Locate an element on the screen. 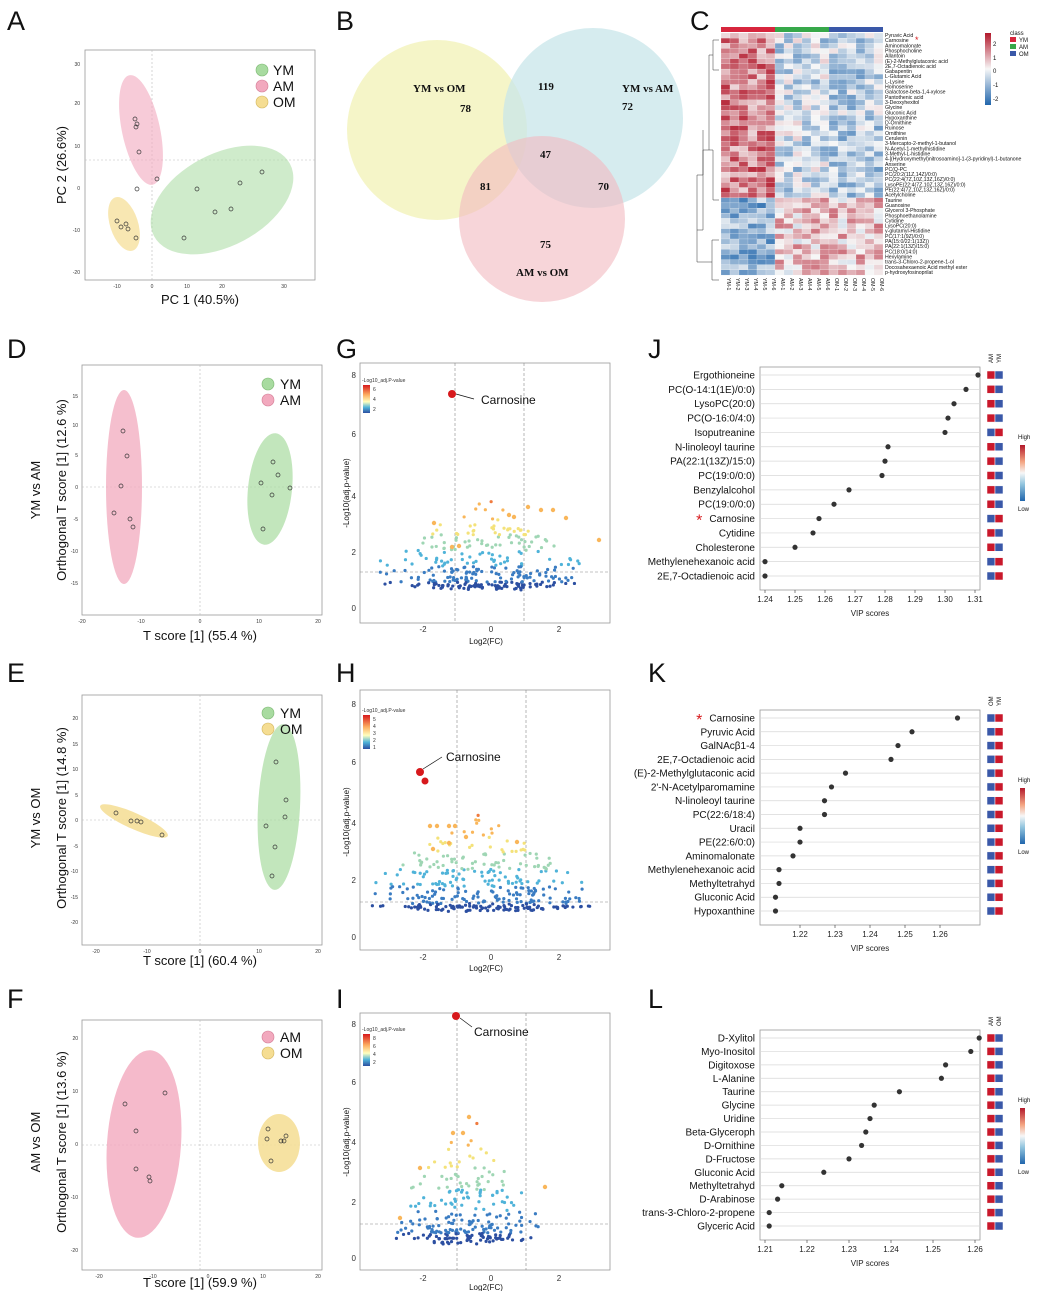 This screenshot has width=1045, height=1291. volcano-ylabel: -Log10(adj.p-value) is located at coordinates (346, 1142).